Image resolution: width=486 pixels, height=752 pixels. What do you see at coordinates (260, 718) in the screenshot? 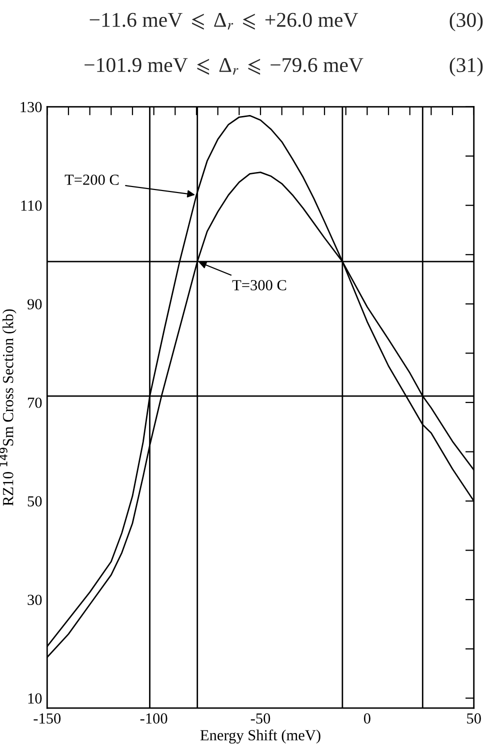
I see `x-tick-label: -50` at bounding box center [260, 718].